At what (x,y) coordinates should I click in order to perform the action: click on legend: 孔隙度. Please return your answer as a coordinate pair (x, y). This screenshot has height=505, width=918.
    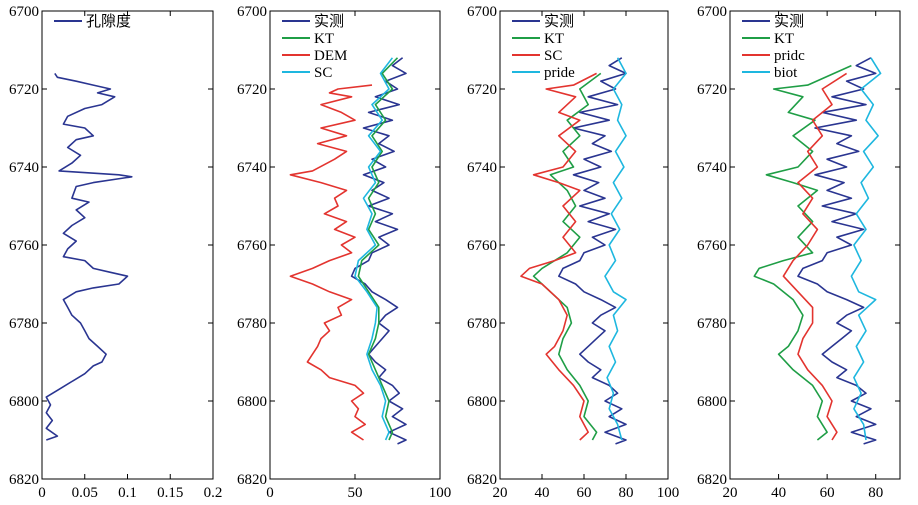
    Looking at the image, I should click on (92, 21).